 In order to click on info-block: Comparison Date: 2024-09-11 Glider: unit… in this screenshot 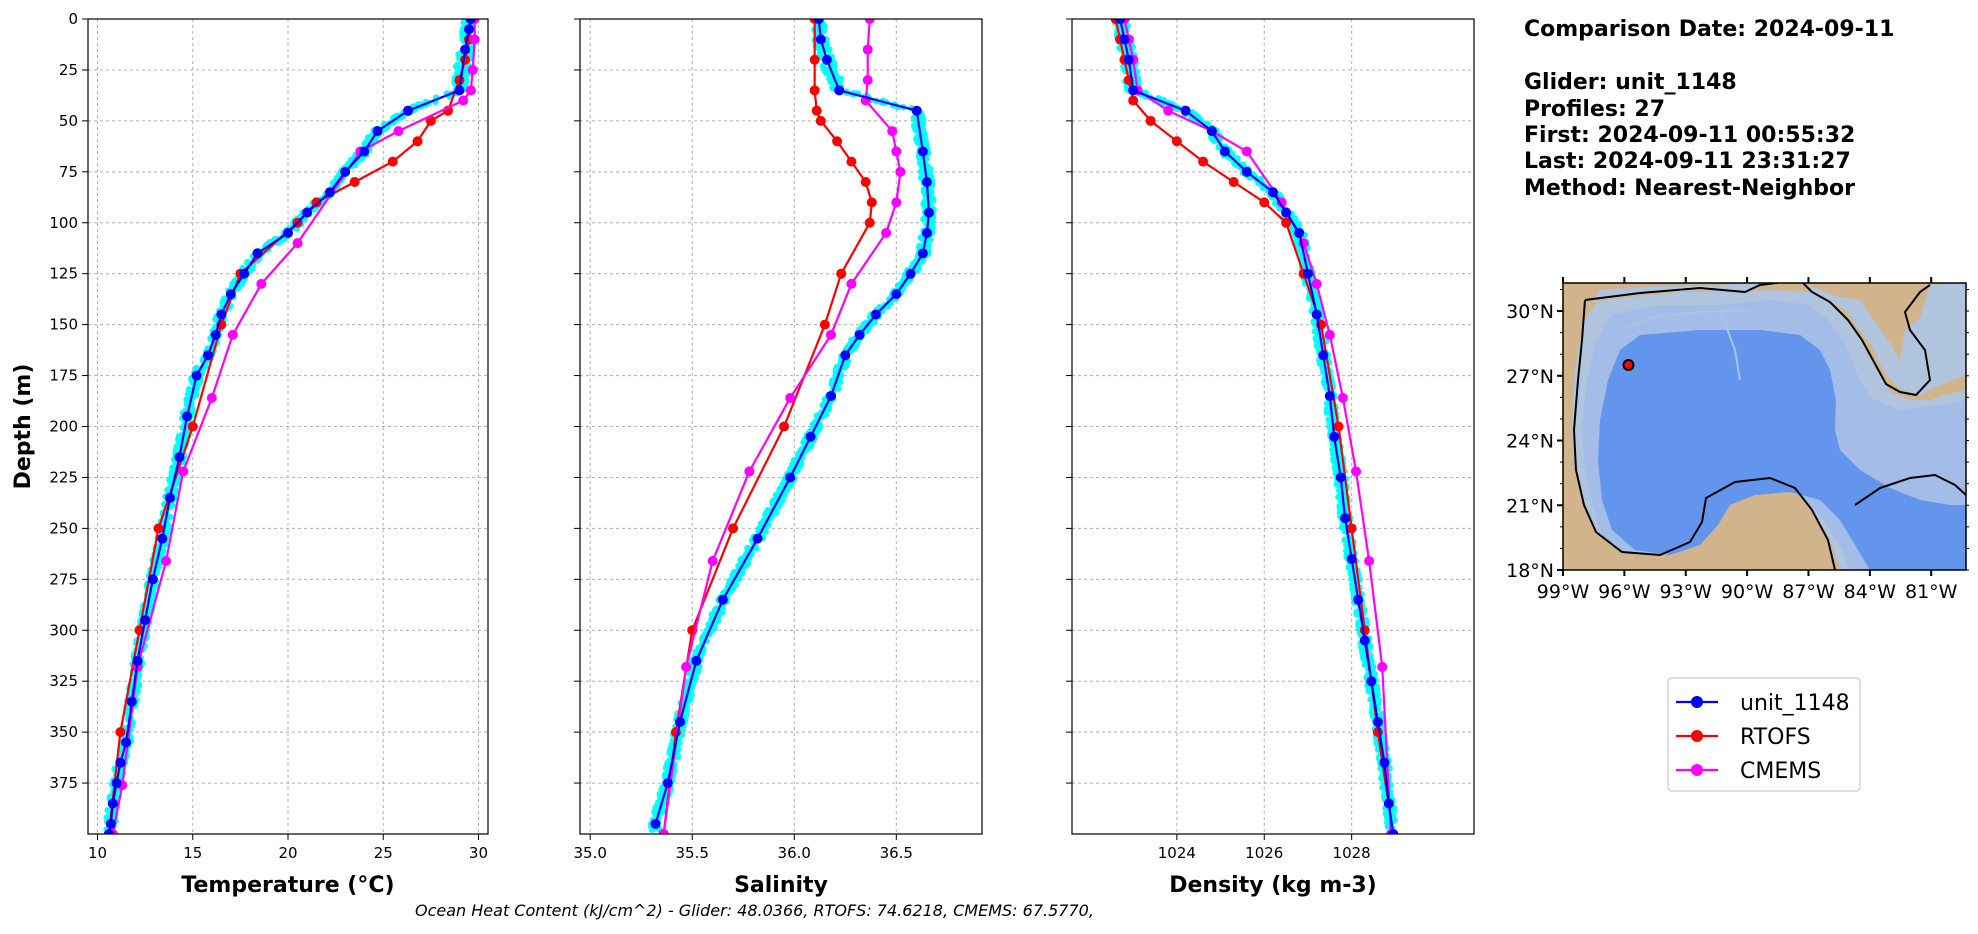, I will do `click(1709, 109)`.